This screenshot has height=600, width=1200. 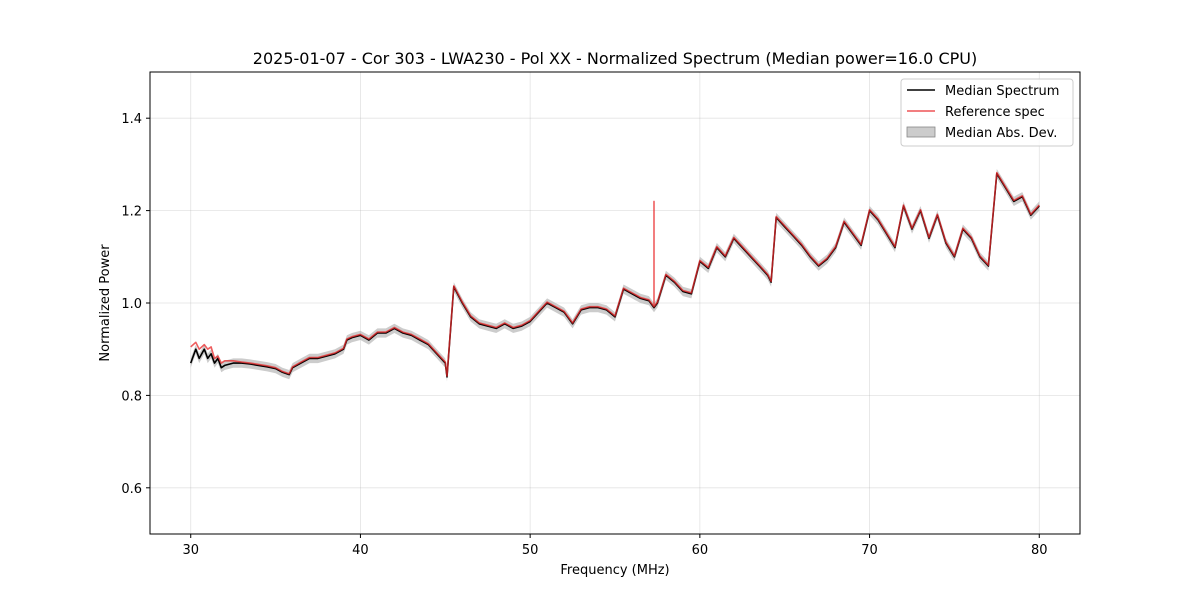 What do you see at coordinates (131, 119) in the screenshot?
I see `y-tick-label: 1.4` at bounding box center [131, 119].